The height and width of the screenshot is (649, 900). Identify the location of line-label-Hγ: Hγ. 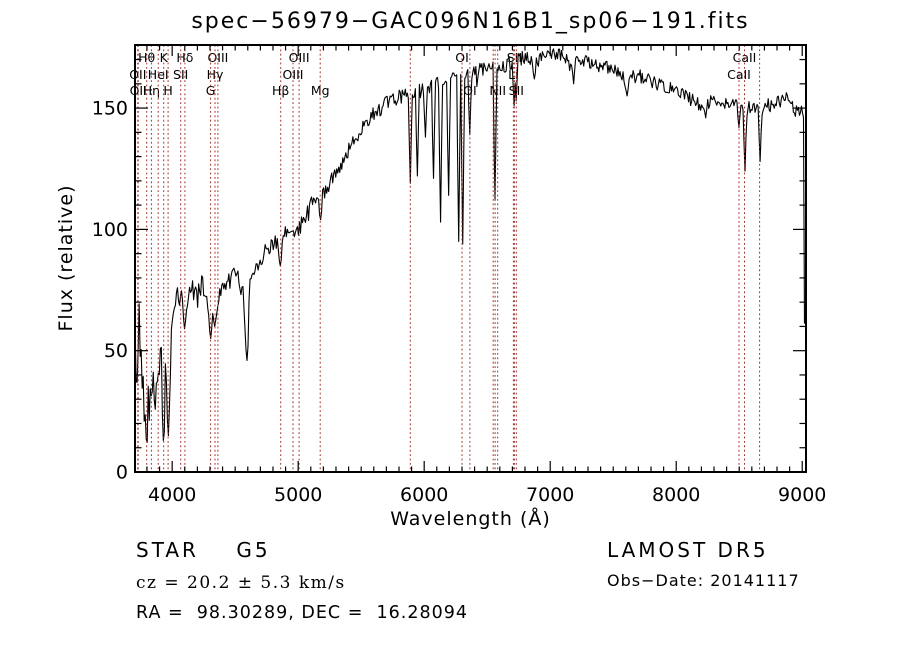
(215, 74).